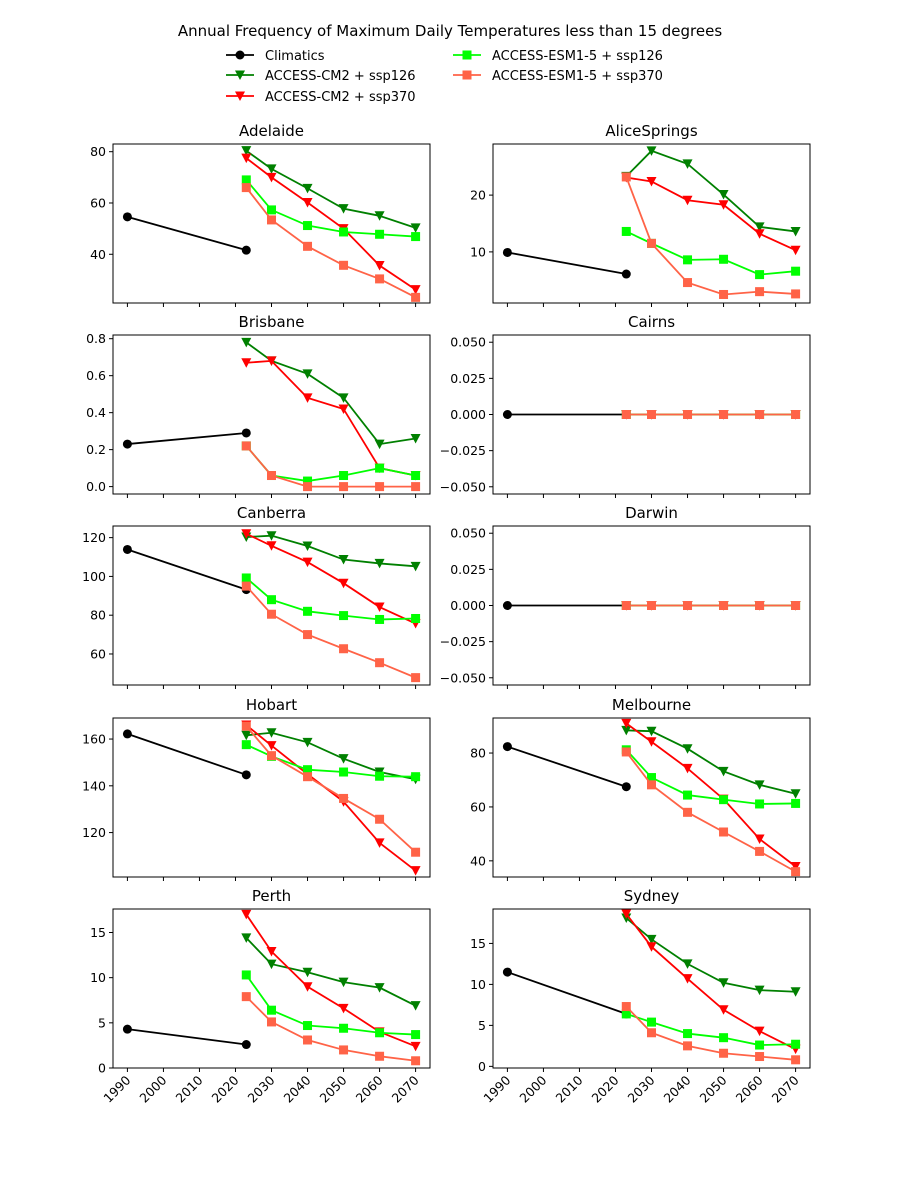 The image size is (900, 1200). Describe the element at coordinates (478, 806) in the screenshot. I see `y-tick-label: 60` at that location.